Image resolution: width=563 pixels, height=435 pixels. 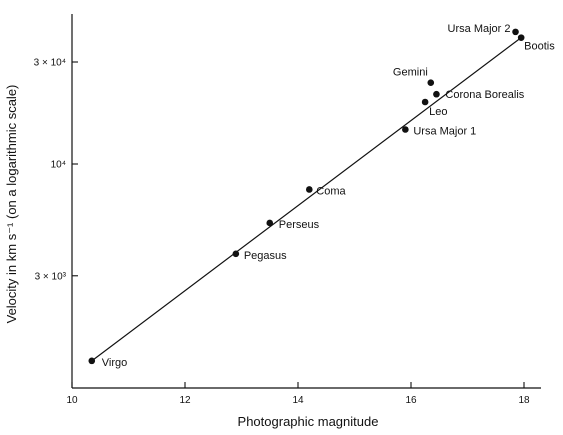 What do you see at coordinates (265, 256) in the screenshot?
I see `point-label: Pegasus` at bounding box center [265, 256].